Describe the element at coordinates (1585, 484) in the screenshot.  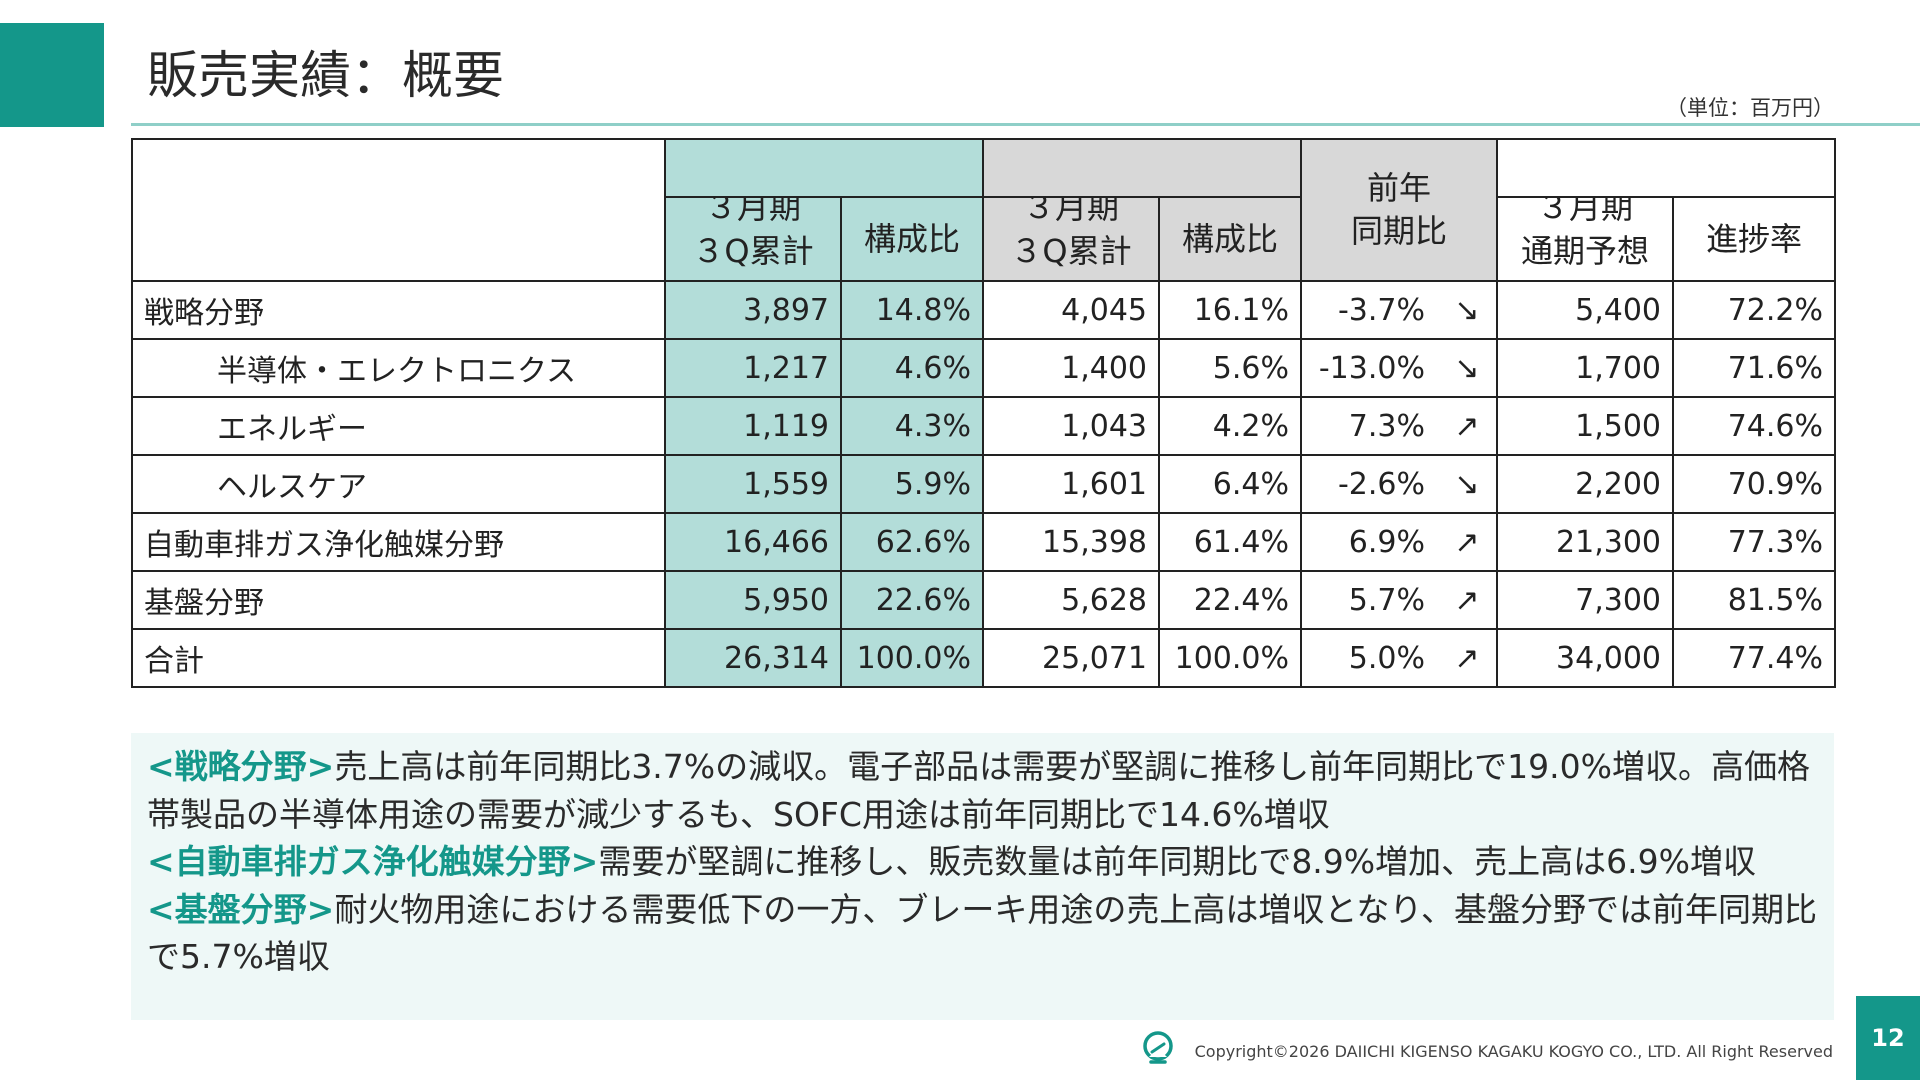
I see `cell-forecast: 2,200` at that location.